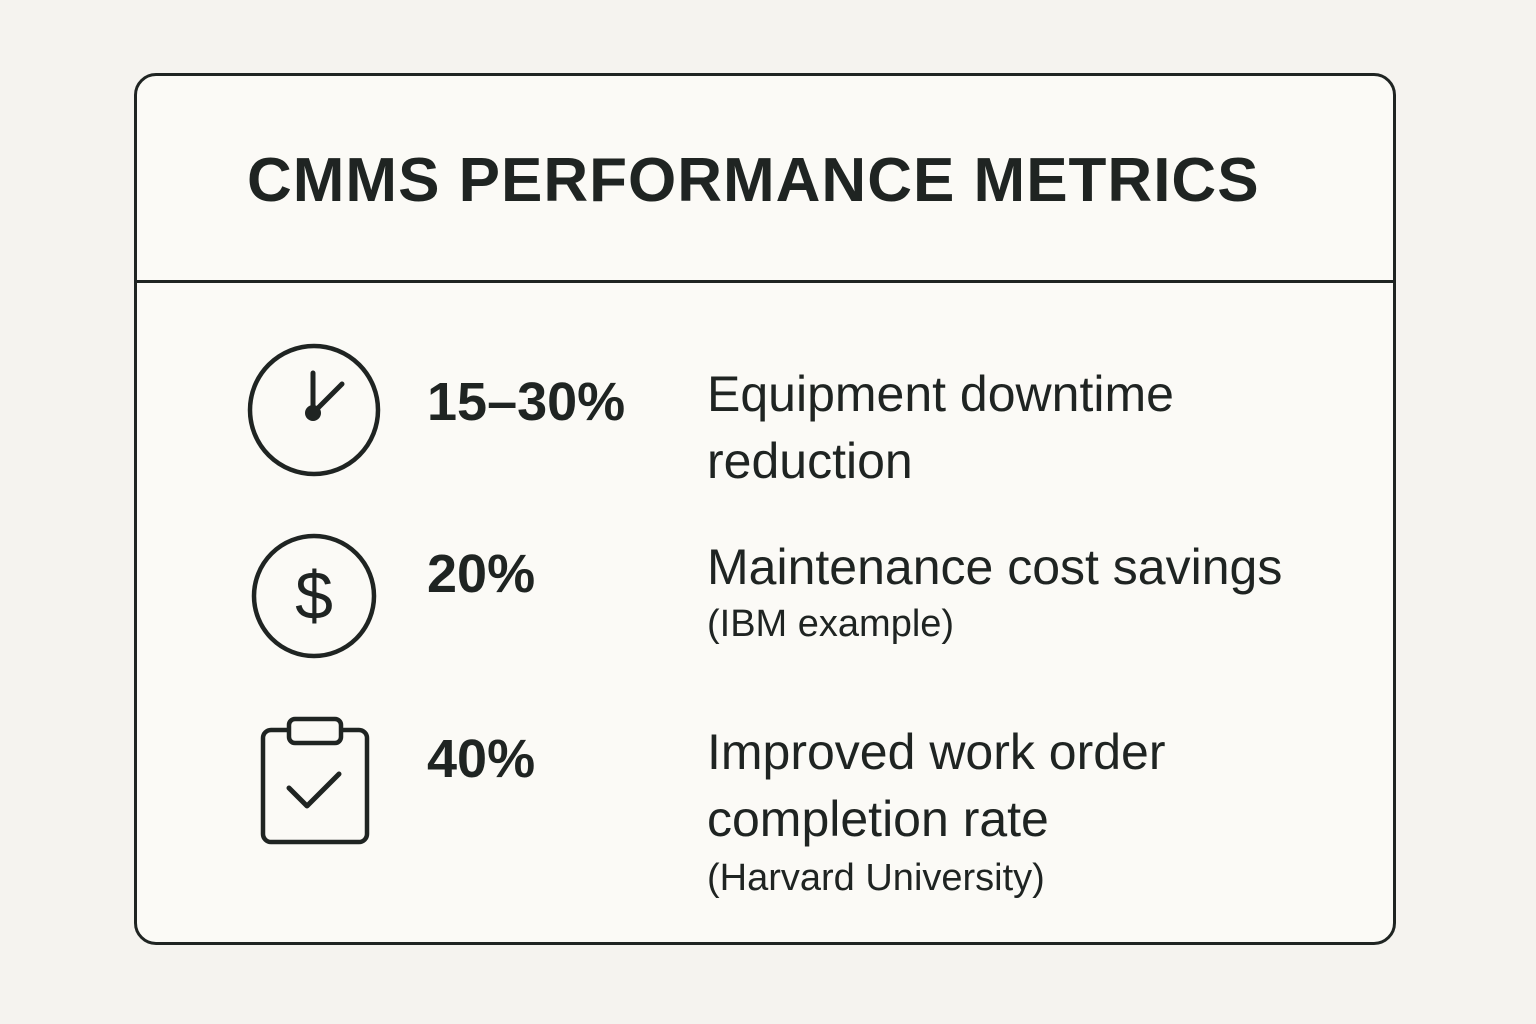 The height and width of the screenshot is (1024, 1536). I want to click on metric-note: (IBM example), so click(831, 624).